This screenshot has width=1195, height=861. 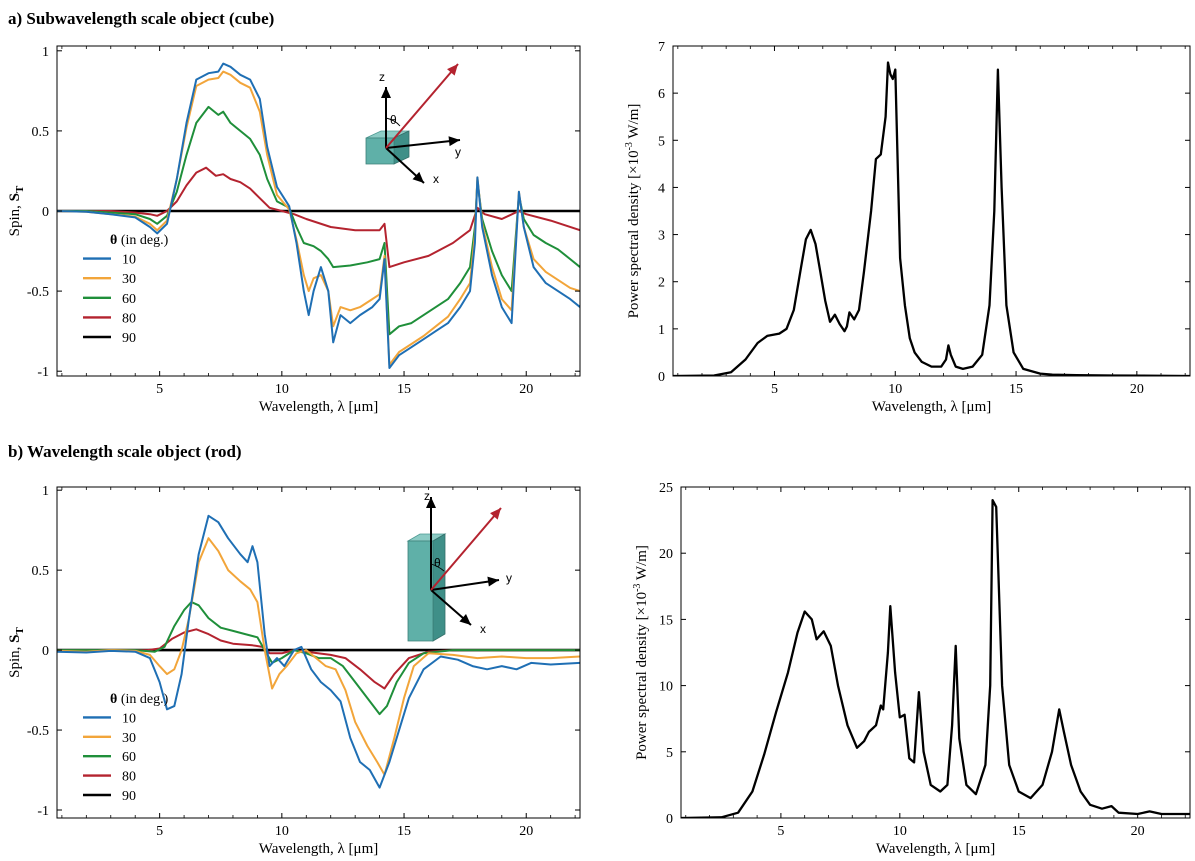 What do you see at coordinates (141, 18) in the screenshot?
I see `panel-a-title: a) Subwavelength scale object (cube)` at bounding box center [141, 18].